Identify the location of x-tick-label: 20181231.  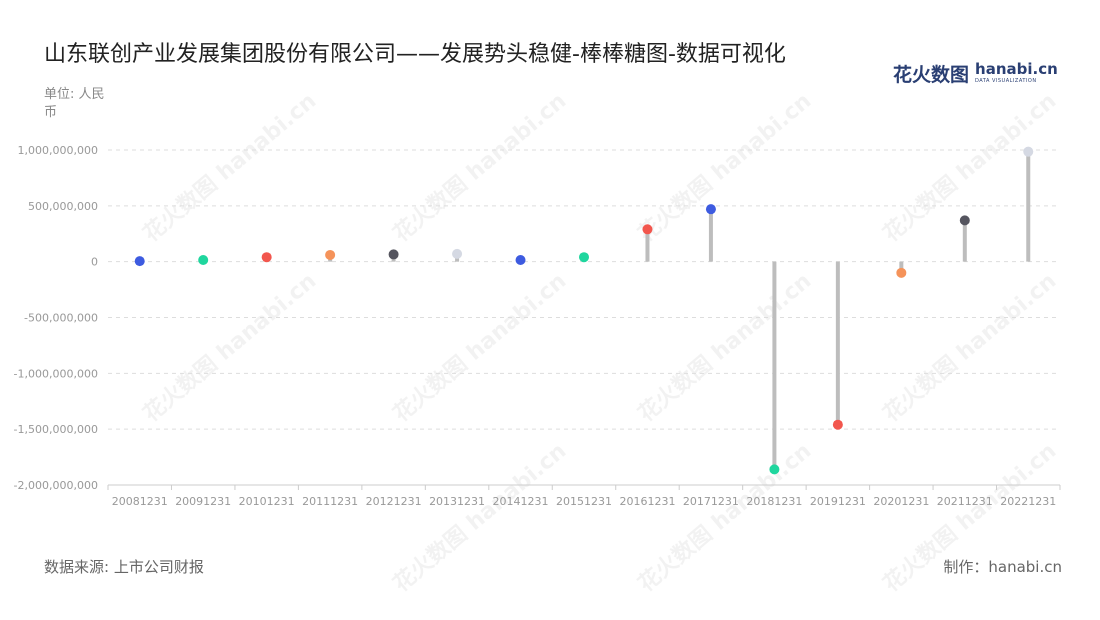
(774, 501).